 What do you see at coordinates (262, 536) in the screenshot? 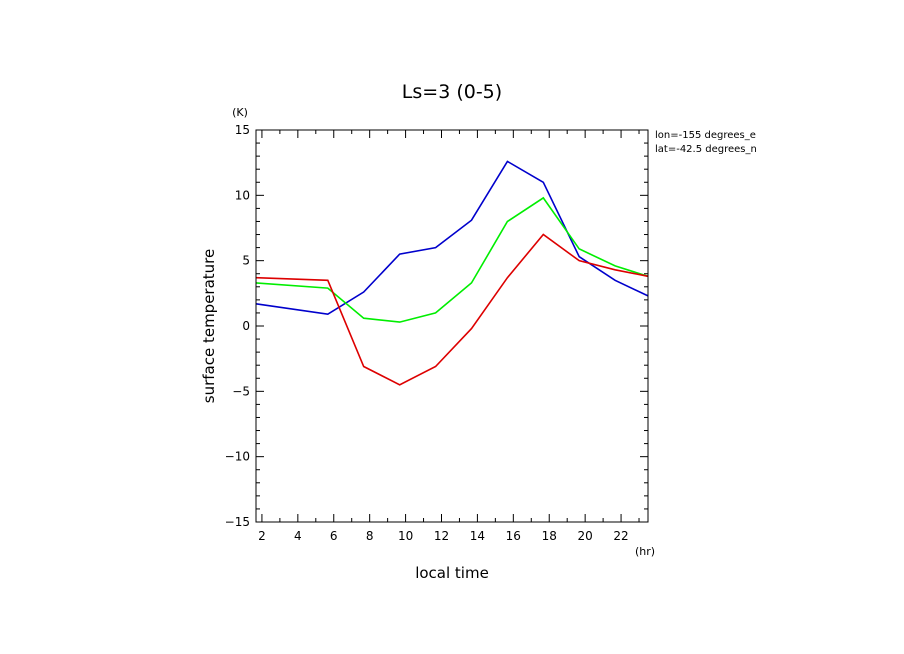
I see `x-tick-label: 2` at bounding box center [262, 536].